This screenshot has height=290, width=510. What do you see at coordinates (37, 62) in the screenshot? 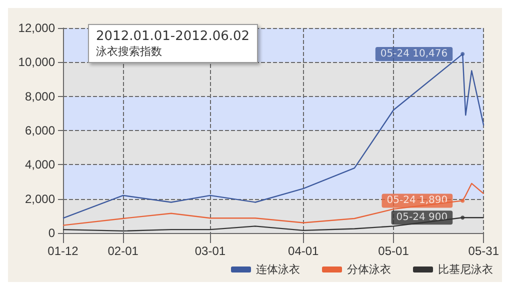
I see `y-tick-label: 10,000` at bounding box center [37, 62].